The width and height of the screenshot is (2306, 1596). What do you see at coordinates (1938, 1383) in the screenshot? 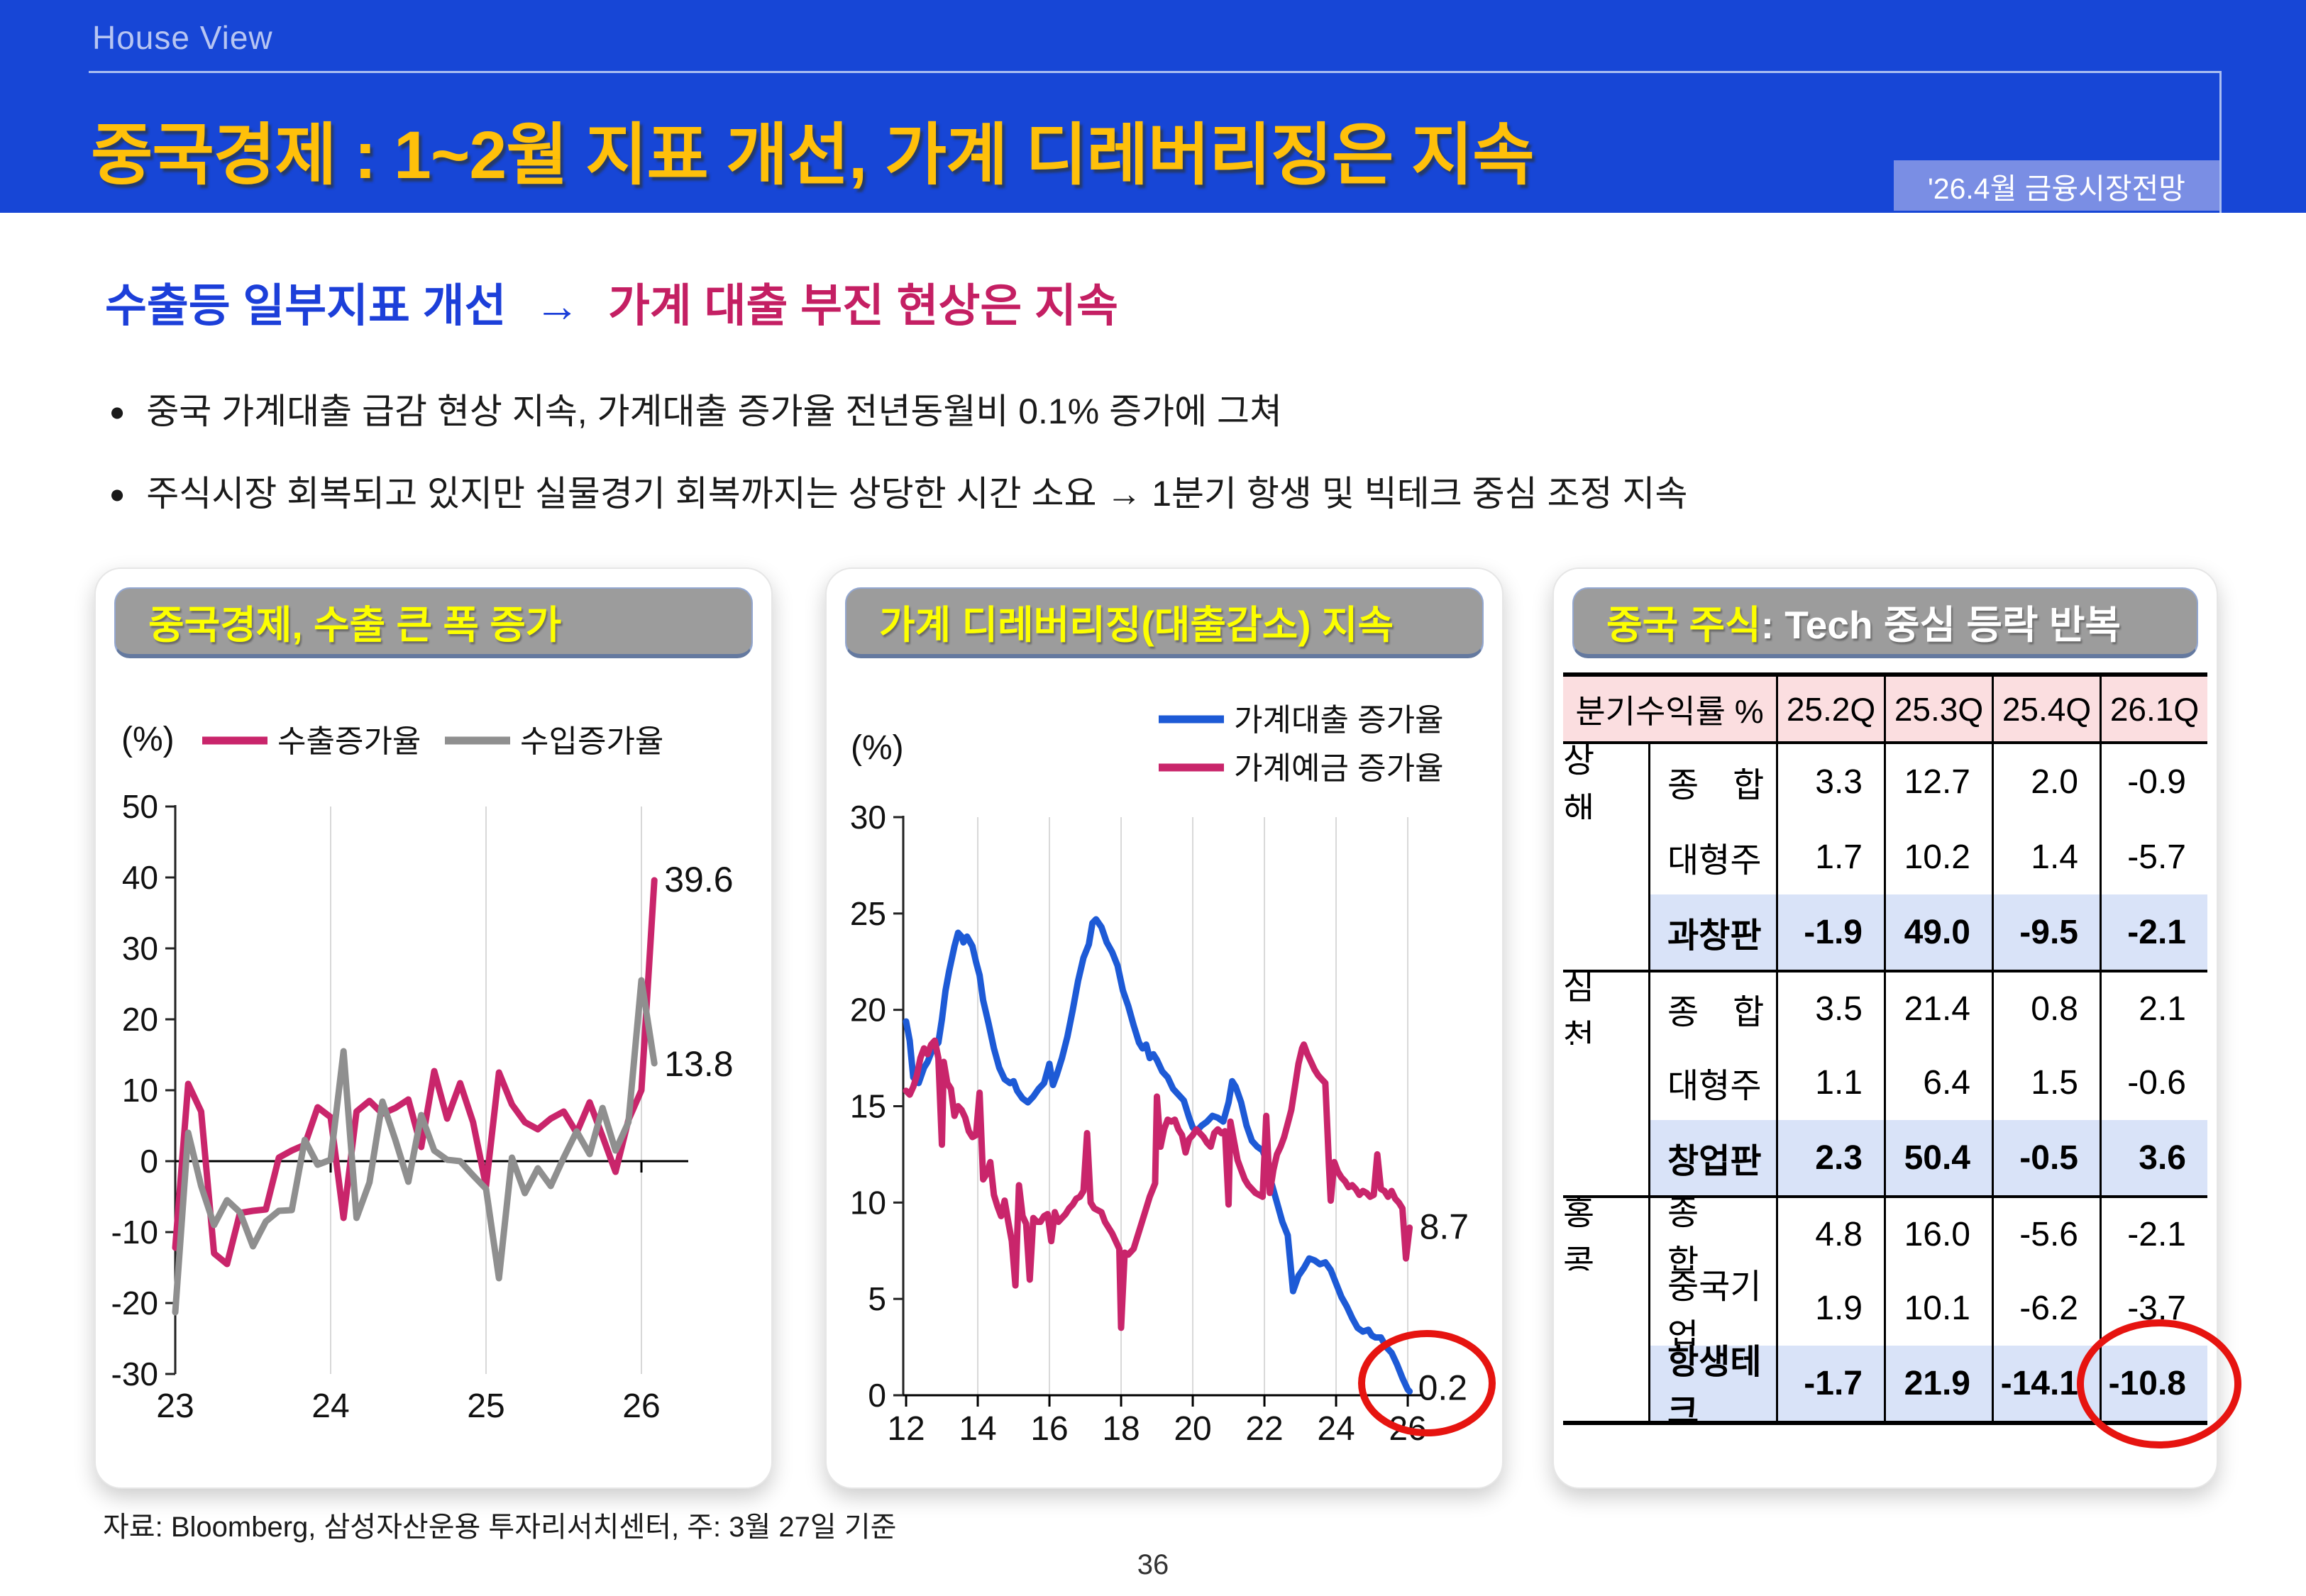
I see `table-value-cell: 21.9` at bounding box center [1938, 1383].